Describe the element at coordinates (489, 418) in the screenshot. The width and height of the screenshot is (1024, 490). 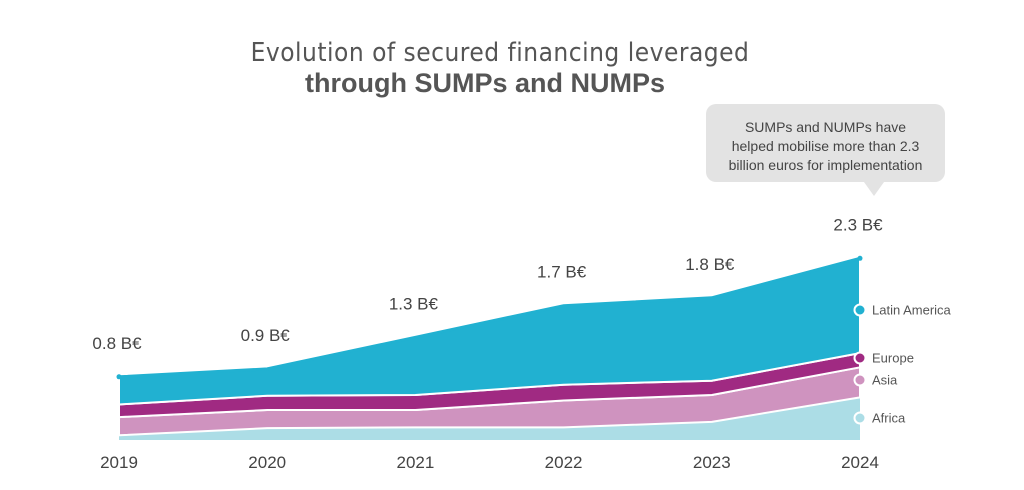
I see `area-africa` at that location.